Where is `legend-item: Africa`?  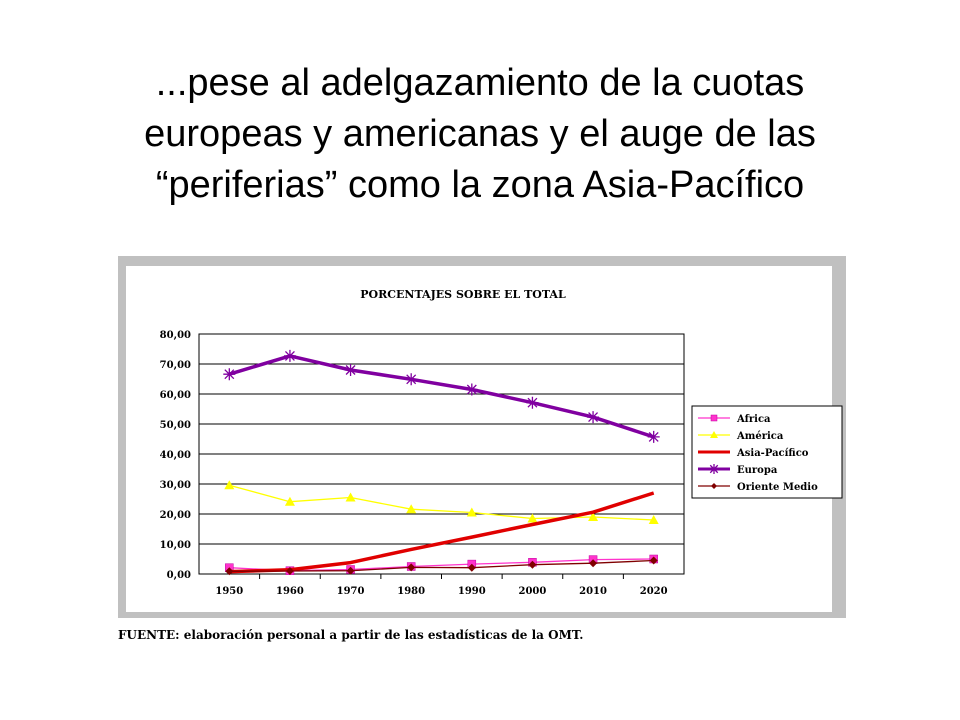
legend-item: Africa is located at coordinates (734, 419).